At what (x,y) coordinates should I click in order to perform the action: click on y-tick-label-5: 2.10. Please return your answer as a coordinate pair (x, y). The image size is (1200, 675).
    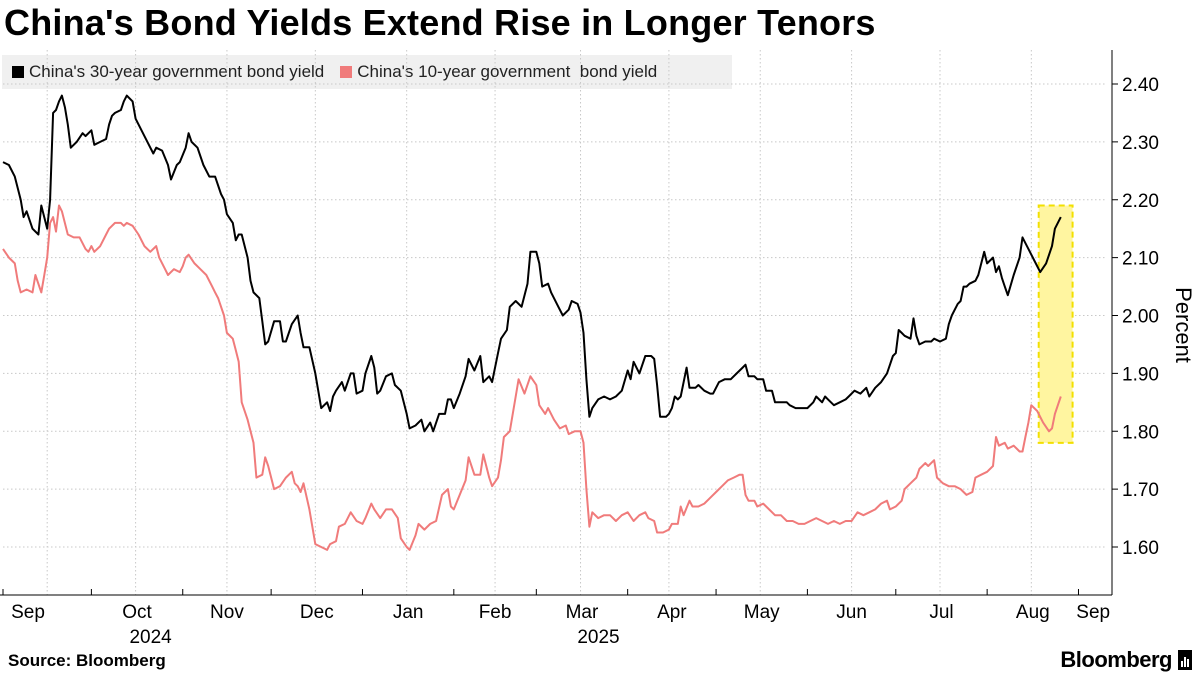
    Looking at the image, I should click on (1140, 259).